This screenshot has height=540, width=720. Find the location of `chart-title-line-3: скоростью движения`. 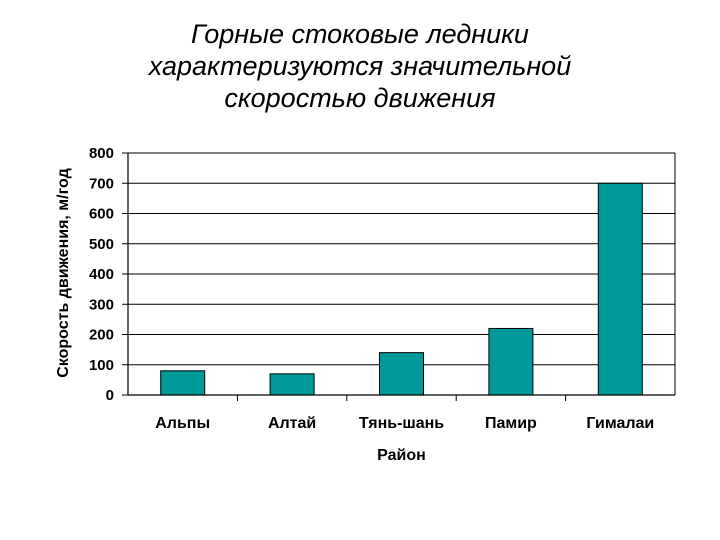

chart-title-line-3: скоростью движения is located at coordinates (360, 98).